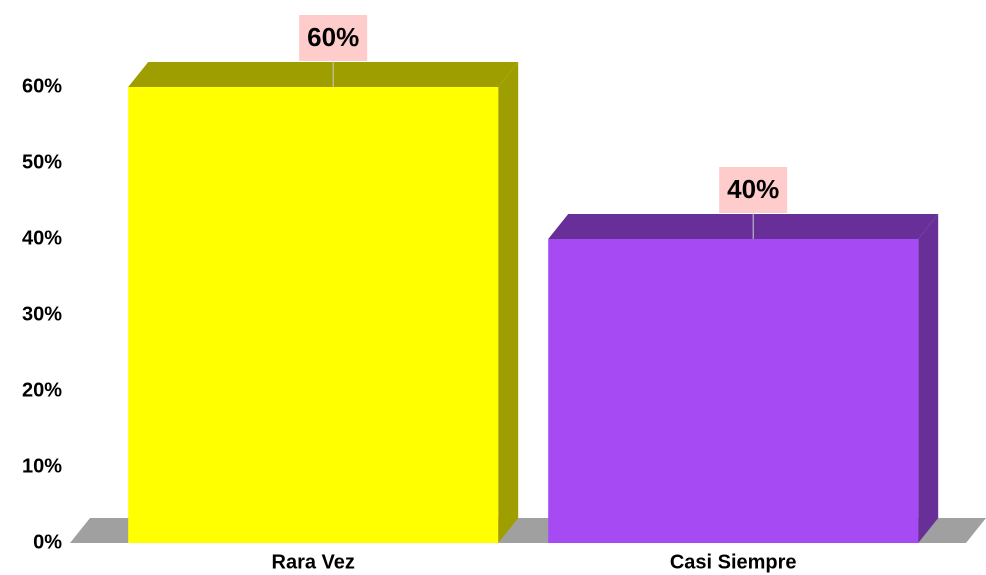  What do you see at coordinates (42, 314) in the screenshot?
I see `y-tick-label: 30%` at bounding box center [42, 314].